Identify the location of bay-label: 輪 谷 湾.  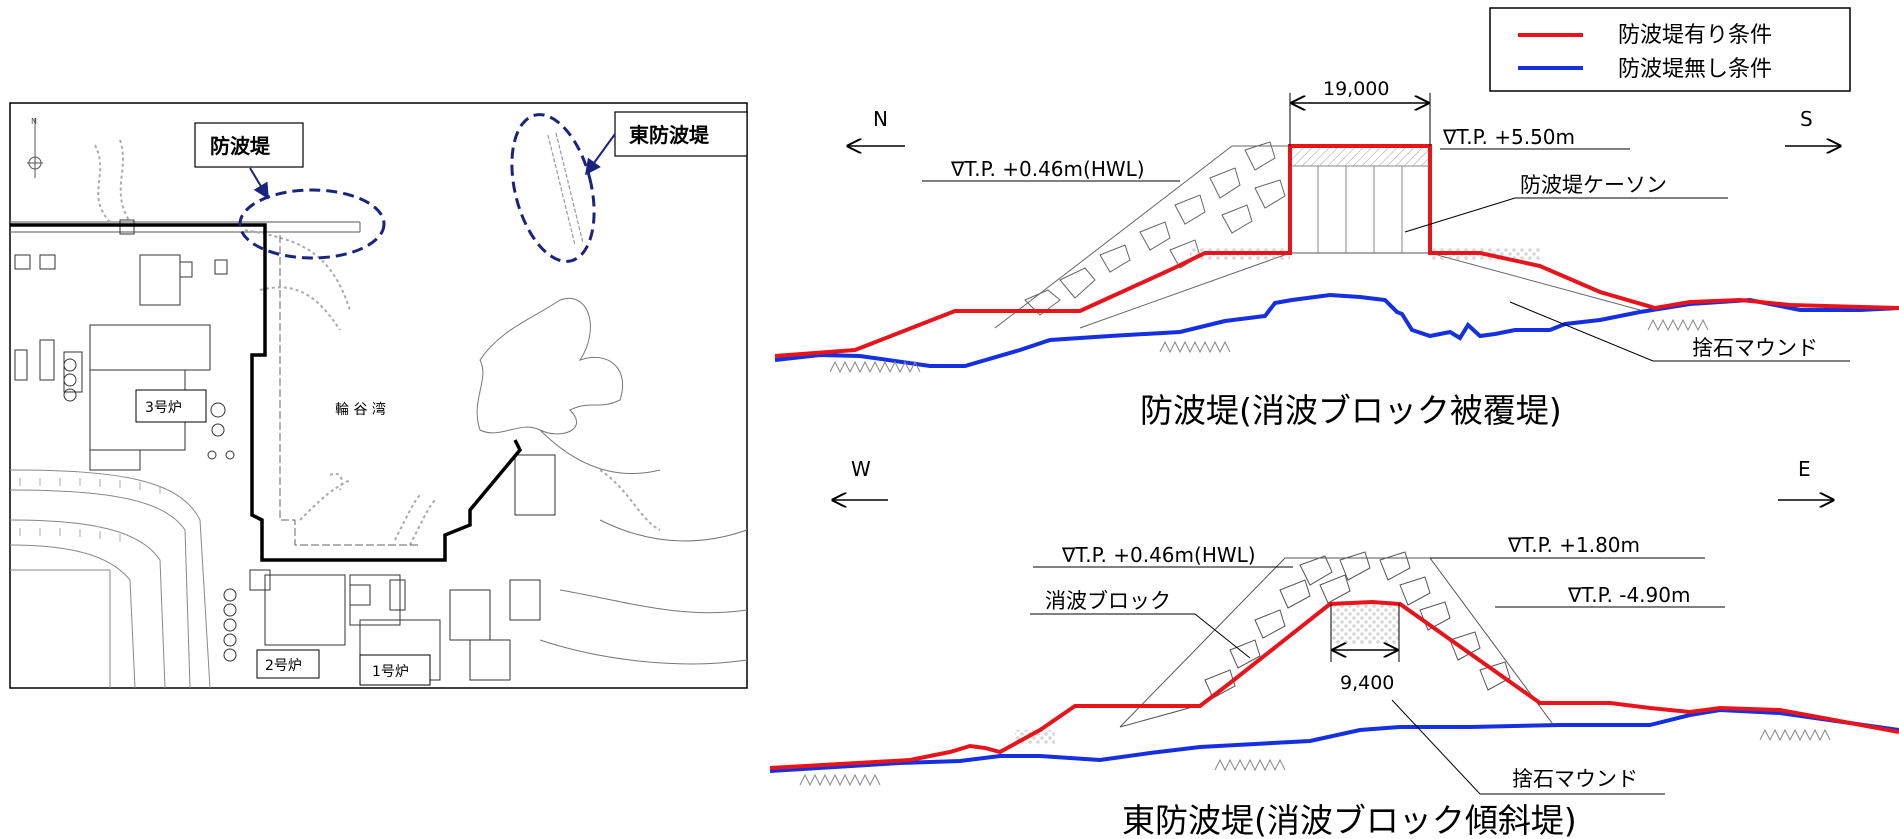
(360, 409).